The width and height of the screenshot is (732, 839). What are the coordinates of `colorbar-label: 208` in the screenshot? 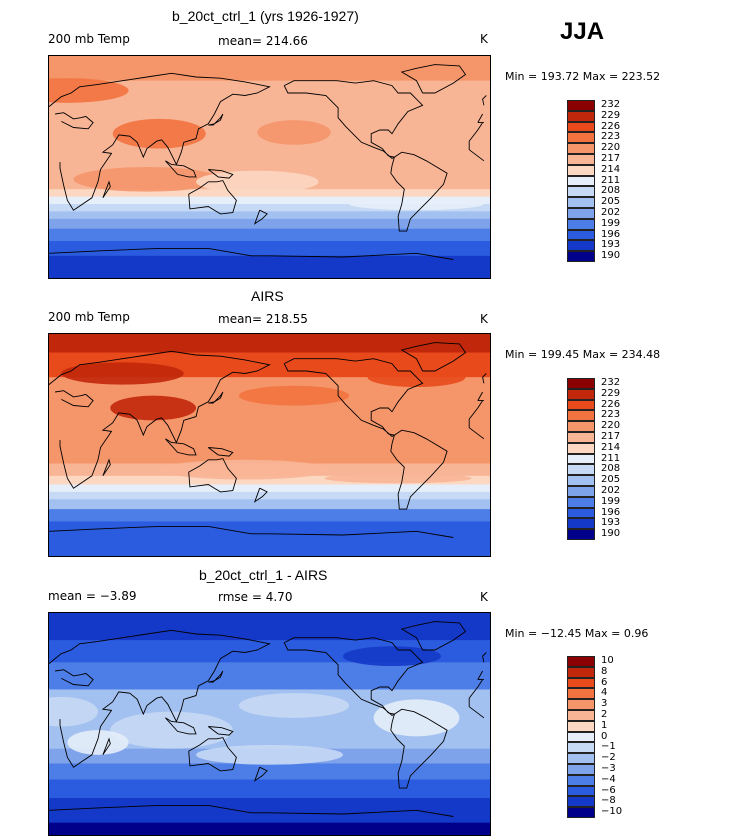 It's located at (611, 191).